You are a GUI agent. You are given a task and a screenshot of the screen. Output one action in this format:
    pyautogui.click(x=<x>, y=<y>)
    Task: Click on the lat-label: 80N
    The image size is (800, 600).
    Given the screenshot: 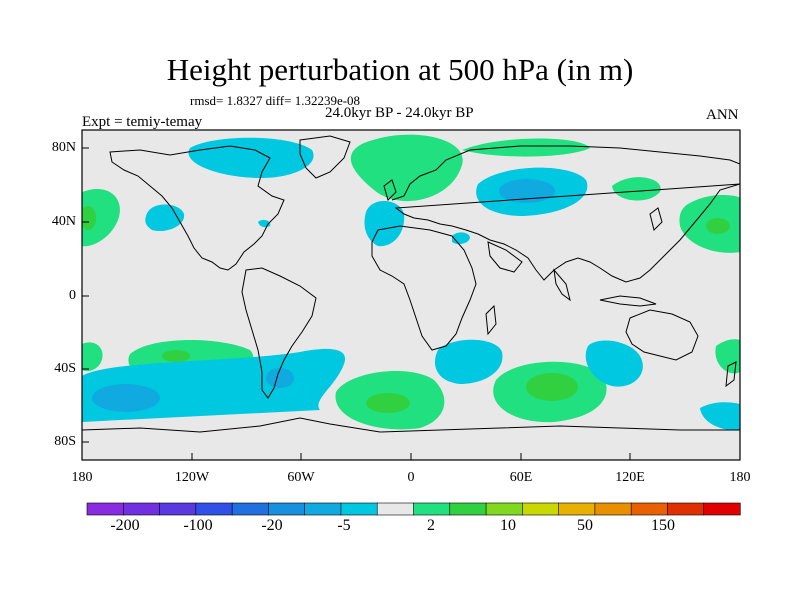 What is the action you would take?
    pyautogui.click(x=63, y=147)
    